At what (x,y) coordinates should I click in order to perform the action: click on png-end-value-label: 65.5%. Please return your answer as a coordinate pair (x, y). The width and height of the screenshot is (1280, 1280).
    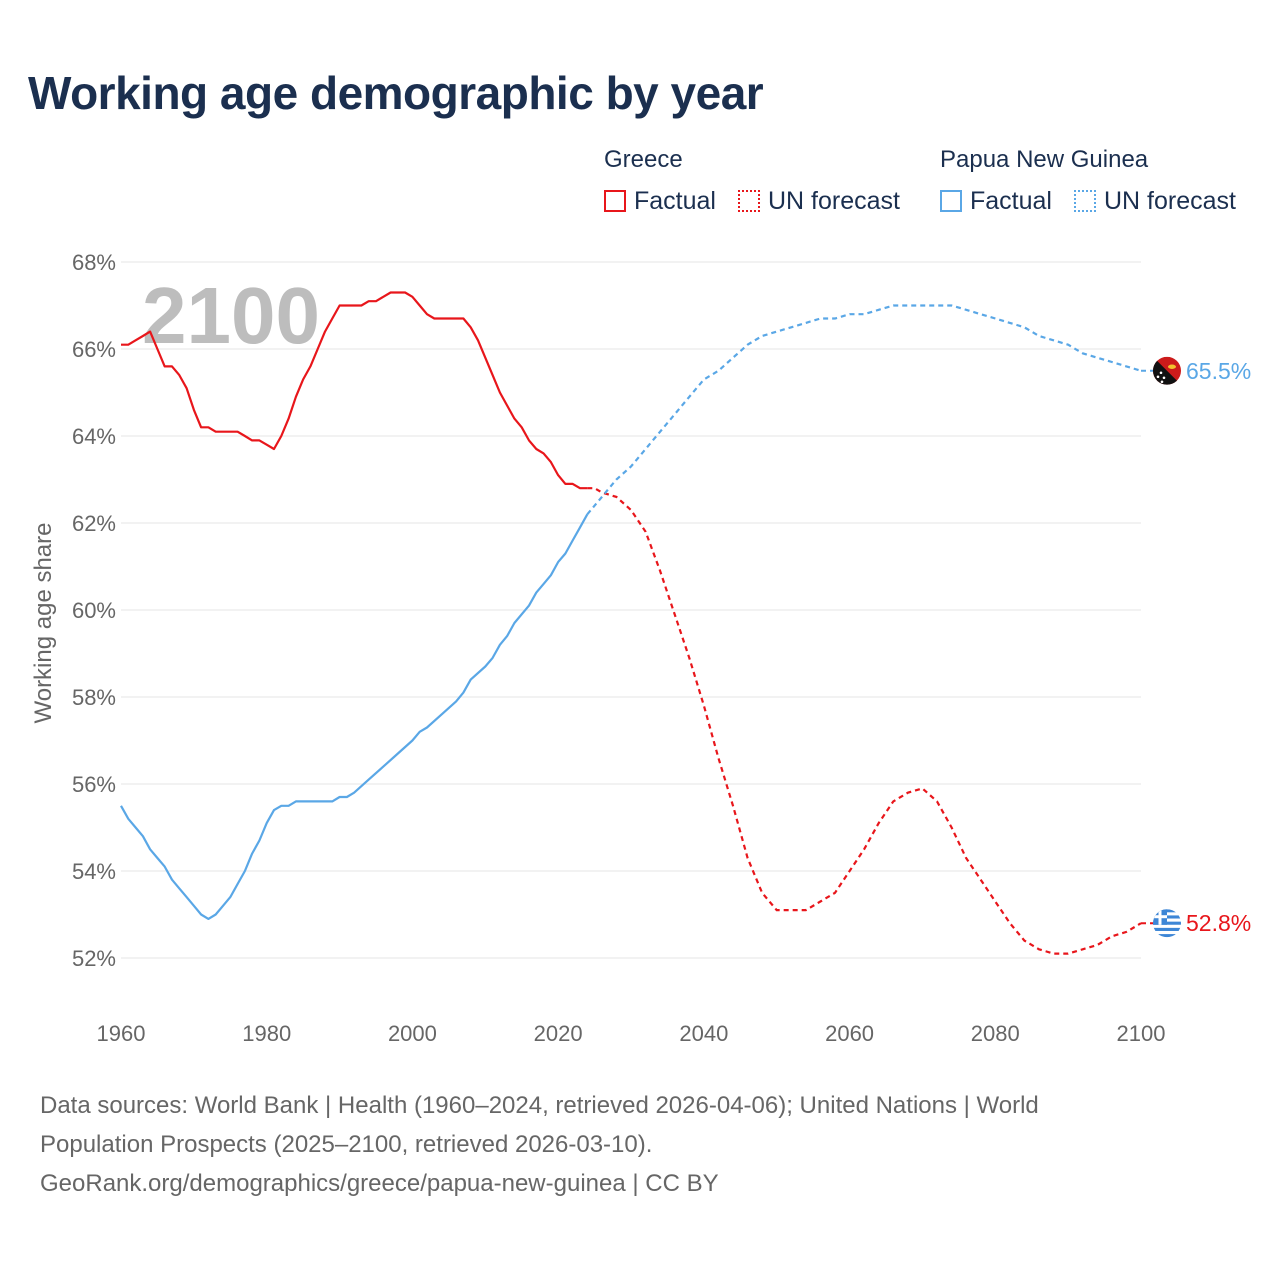
    Looking at the image, I should click on (1218, 371).